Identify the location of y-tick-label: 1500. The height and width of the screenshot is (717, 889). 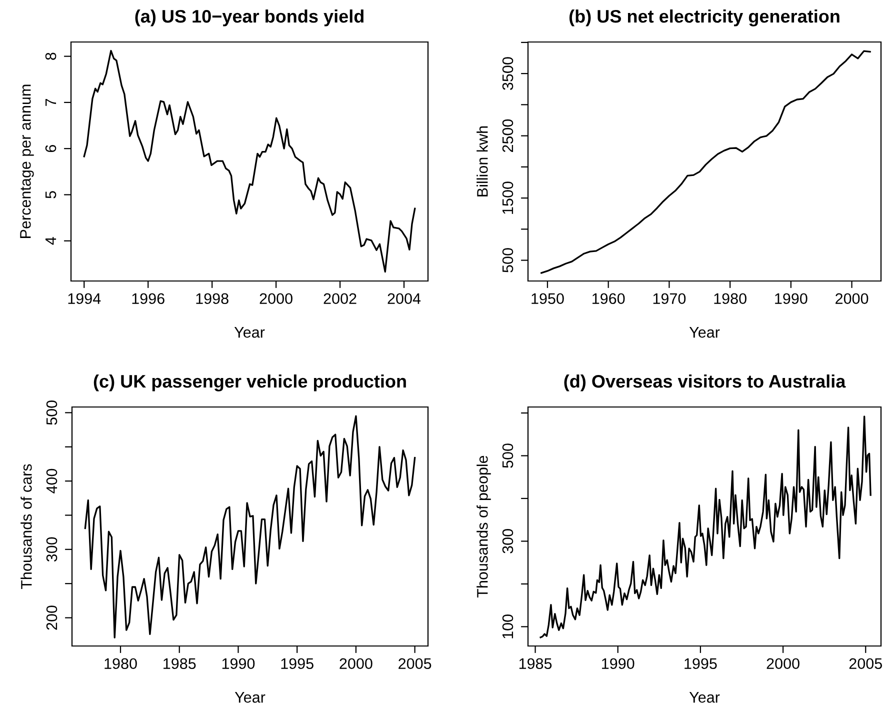
(508, 198).